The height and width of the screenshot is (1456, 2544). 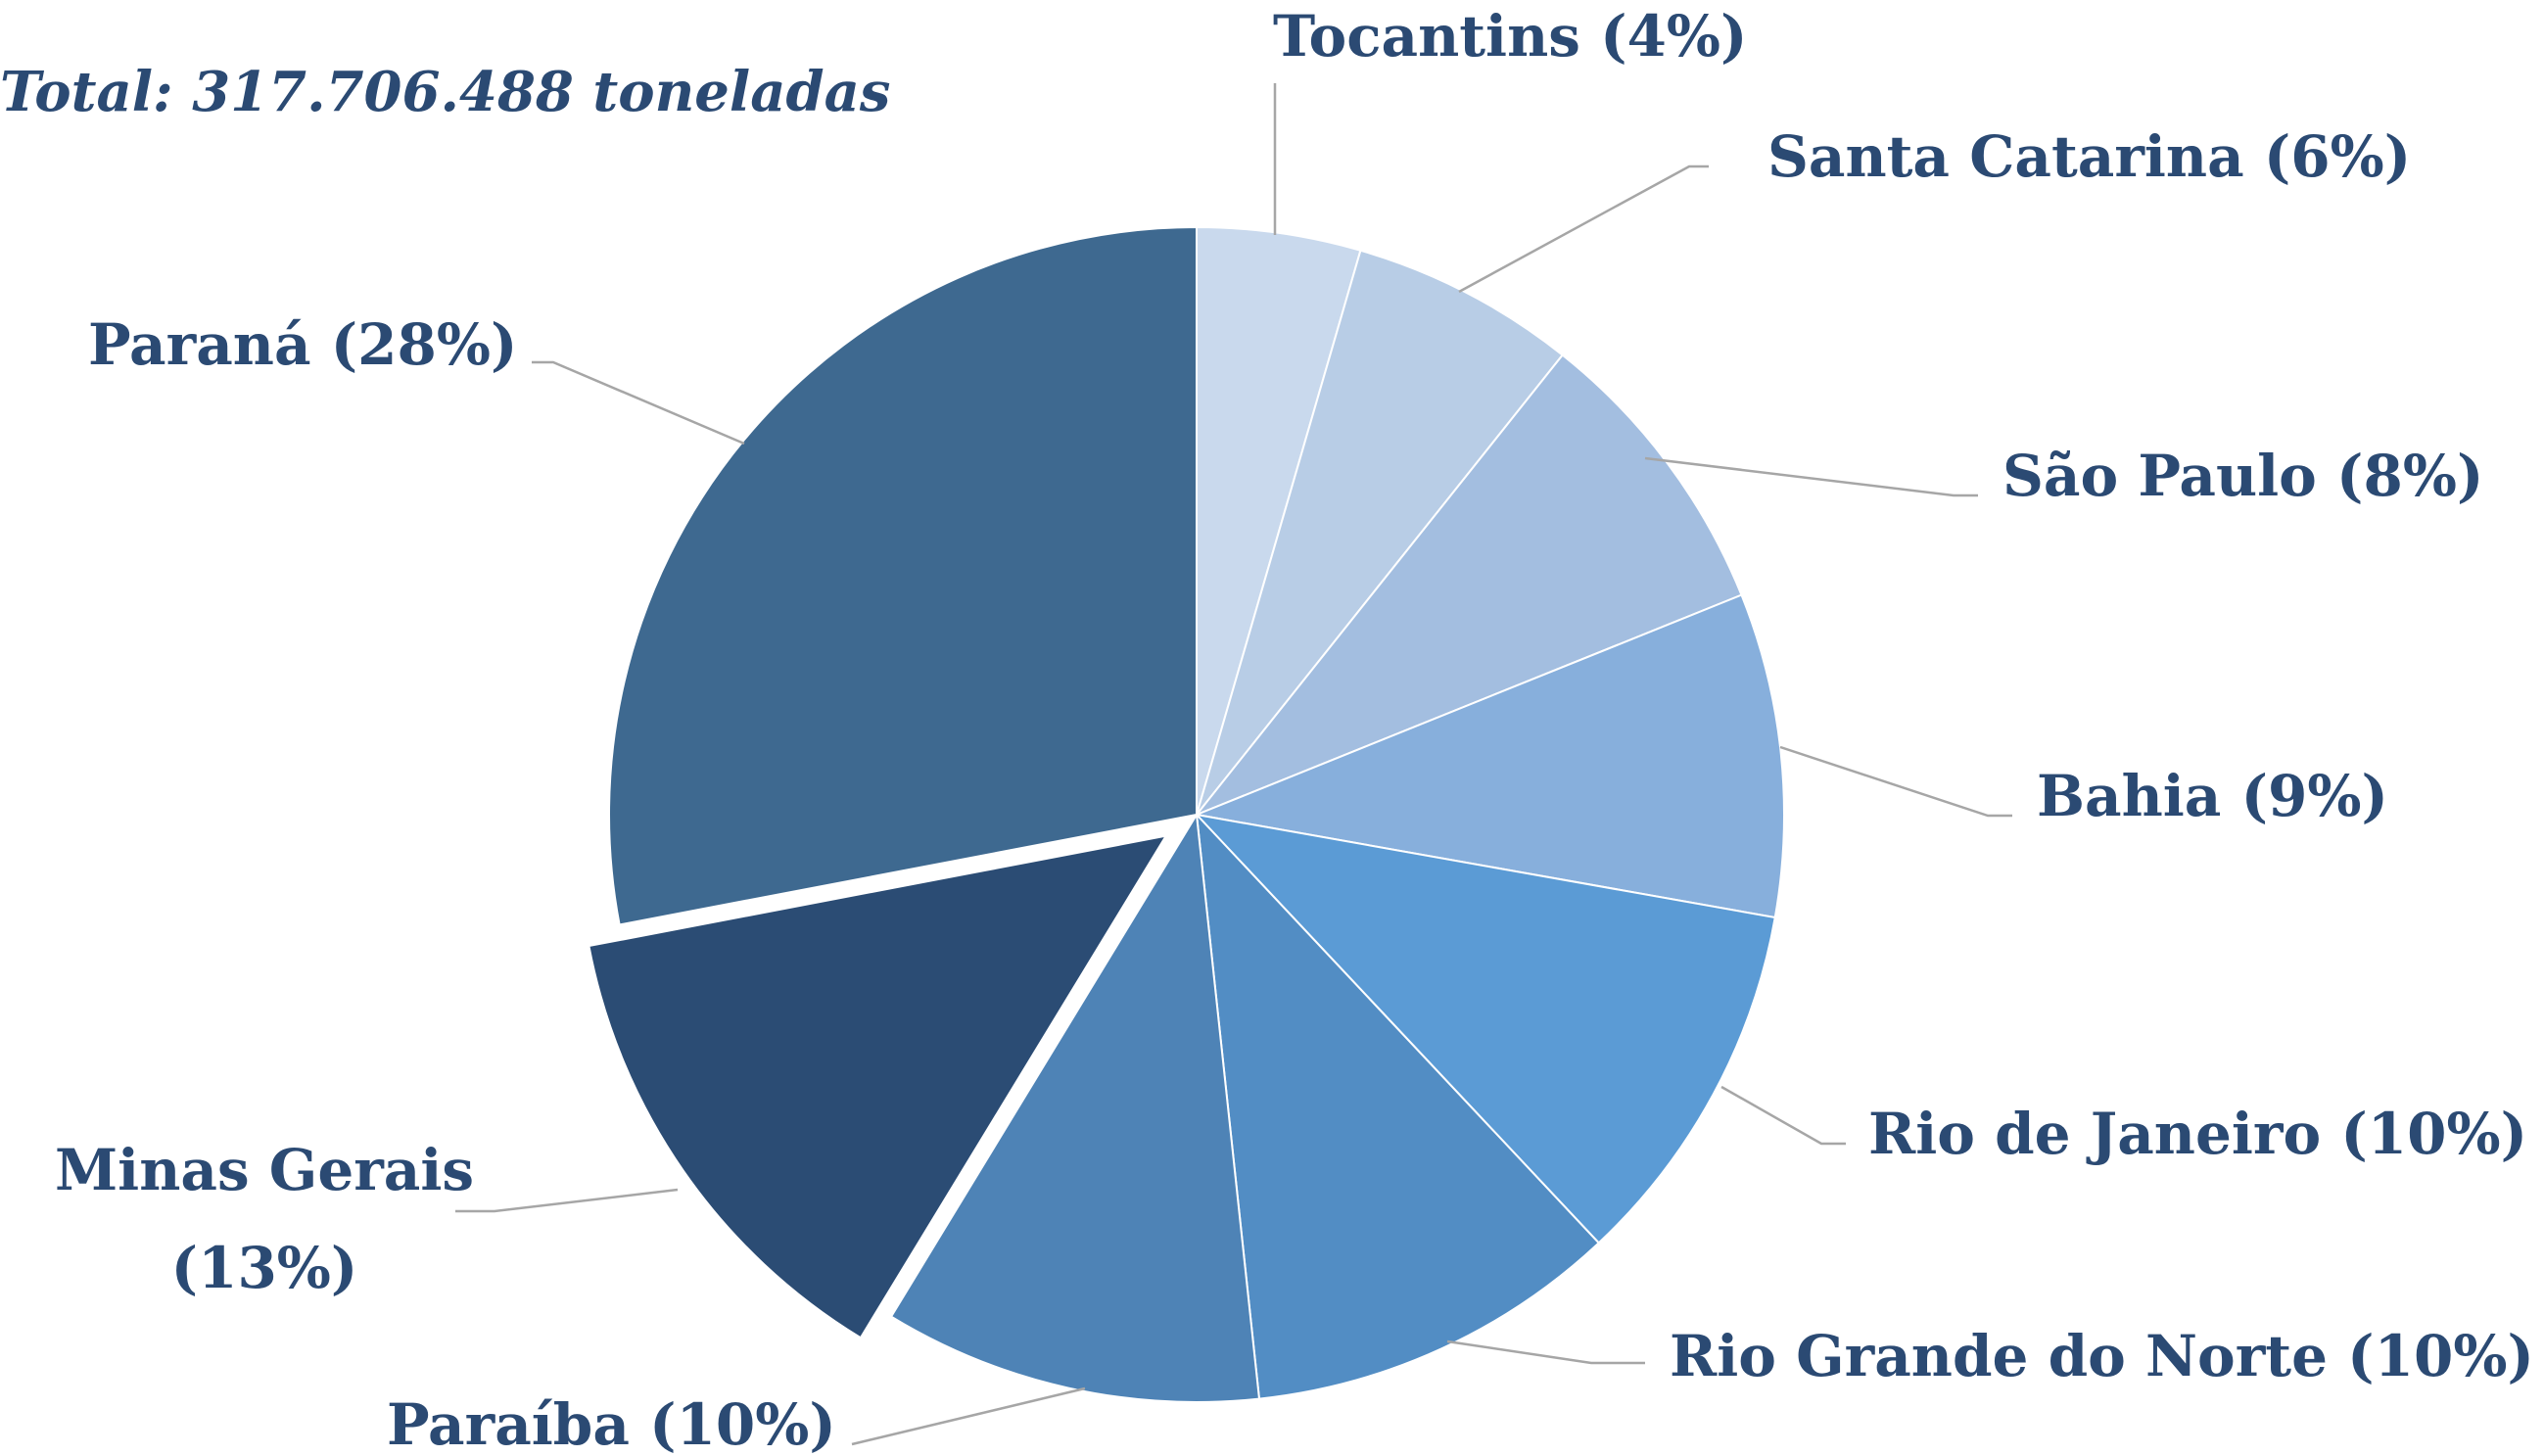 What do you see at coordinates (1811, 476) in the screenshot?
I see `leader-line-sao-paulo` at bounding box center [1811, 476].